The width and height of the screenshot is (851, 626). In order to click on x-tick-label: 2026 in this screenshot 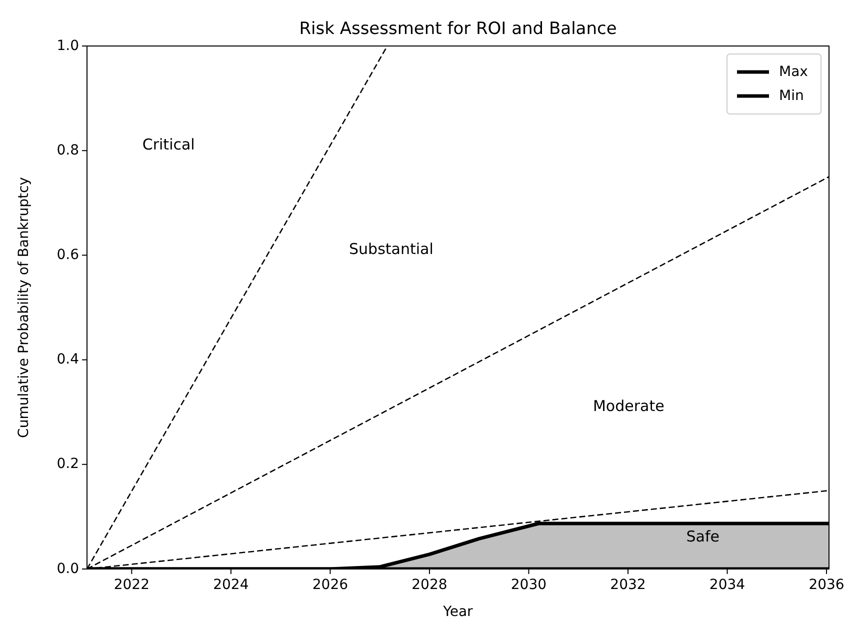, I will do `click(330, 585)`.